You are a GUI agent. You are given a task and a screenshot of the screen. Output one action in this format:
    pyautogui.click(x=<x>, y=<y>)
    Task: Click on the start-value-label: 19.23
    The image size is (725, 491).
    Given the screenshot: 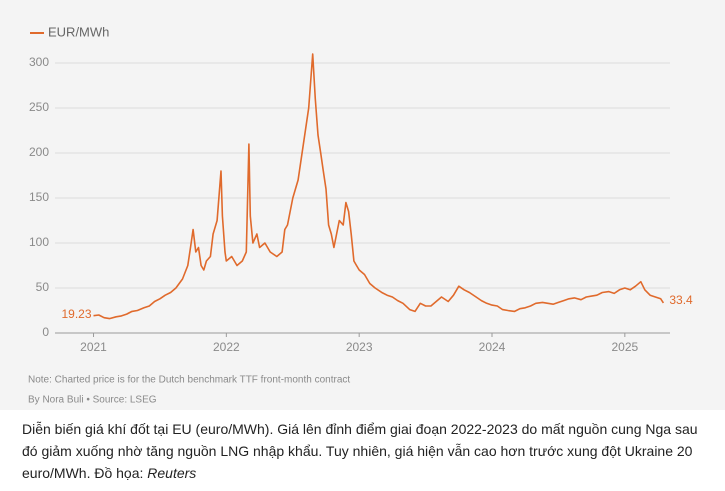 What is the action you would take?
    pyautogui.click(x=76, y=314)
    